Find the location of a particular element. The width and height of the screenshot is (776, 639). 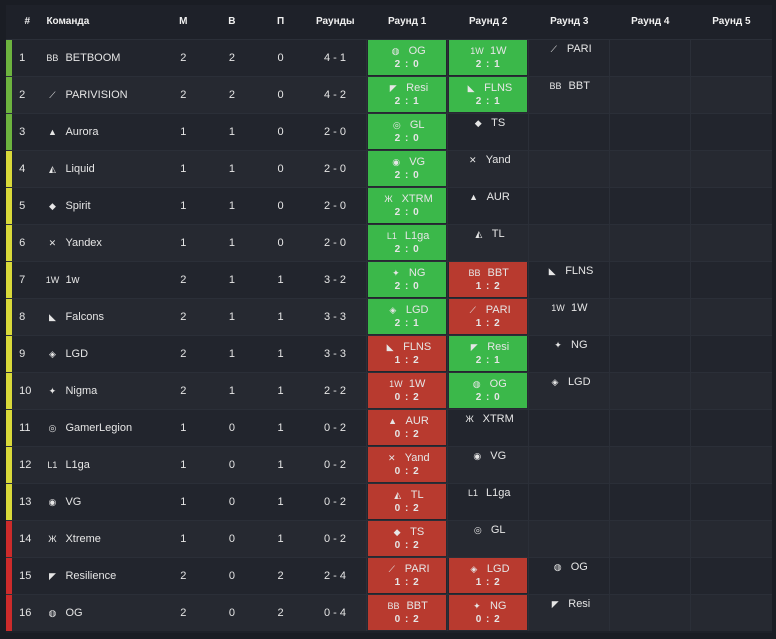

match-result: ВВ BBT 1 : 2 is located at coordinates (488, 279).